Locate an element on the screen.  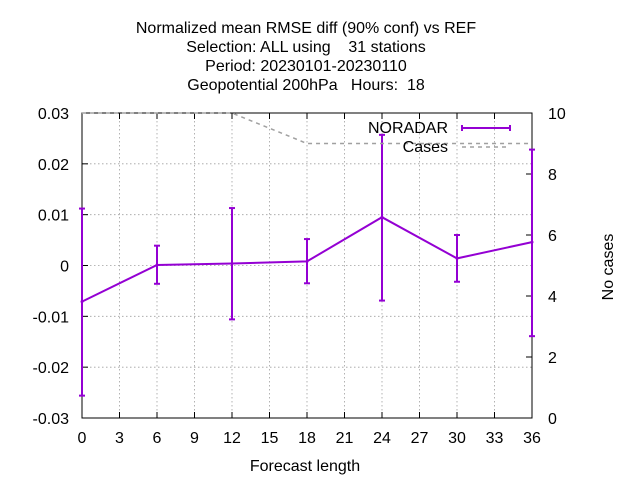
x-tick-label: 30 is located at coordinates (457, 438).